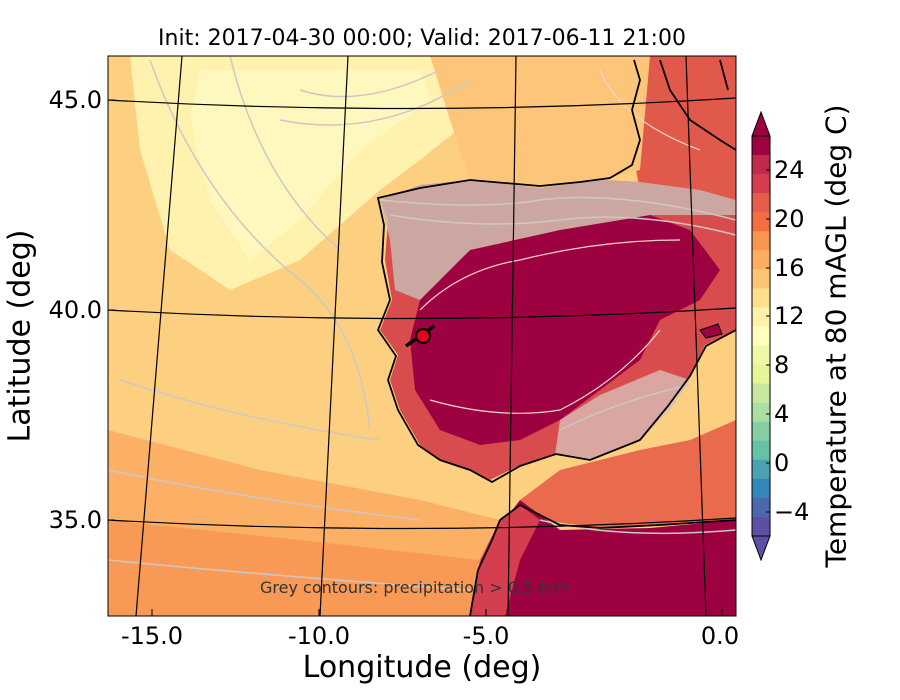 The image size is (900, 700). I want to click on colorbar-tick: 0, so click(782, 463).